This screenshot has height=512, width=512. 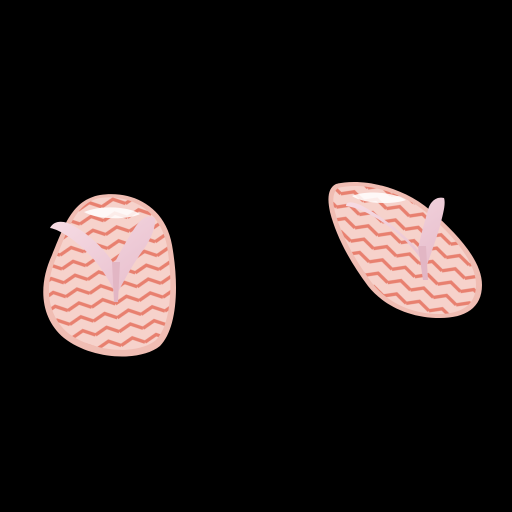 What do you see at coordinates (116, 282) in the screenshot?
I see `left-toe-post` at bounding box center [116, 282].